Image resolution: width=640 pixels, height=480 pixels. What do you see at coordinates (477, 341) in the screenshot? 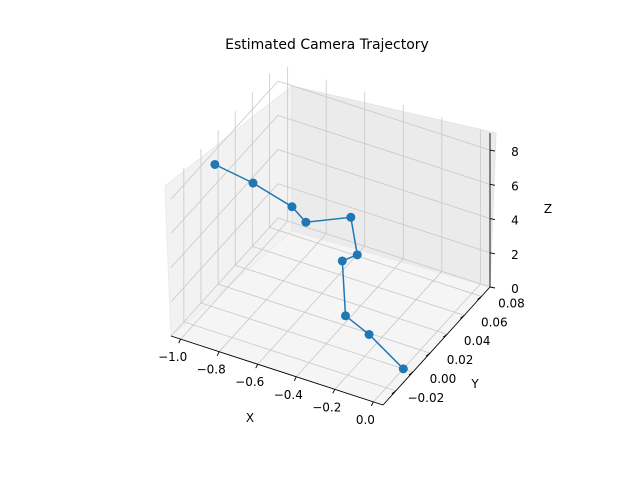
I see `y-tick-label: 0.04` at bounding box center [477, 341].